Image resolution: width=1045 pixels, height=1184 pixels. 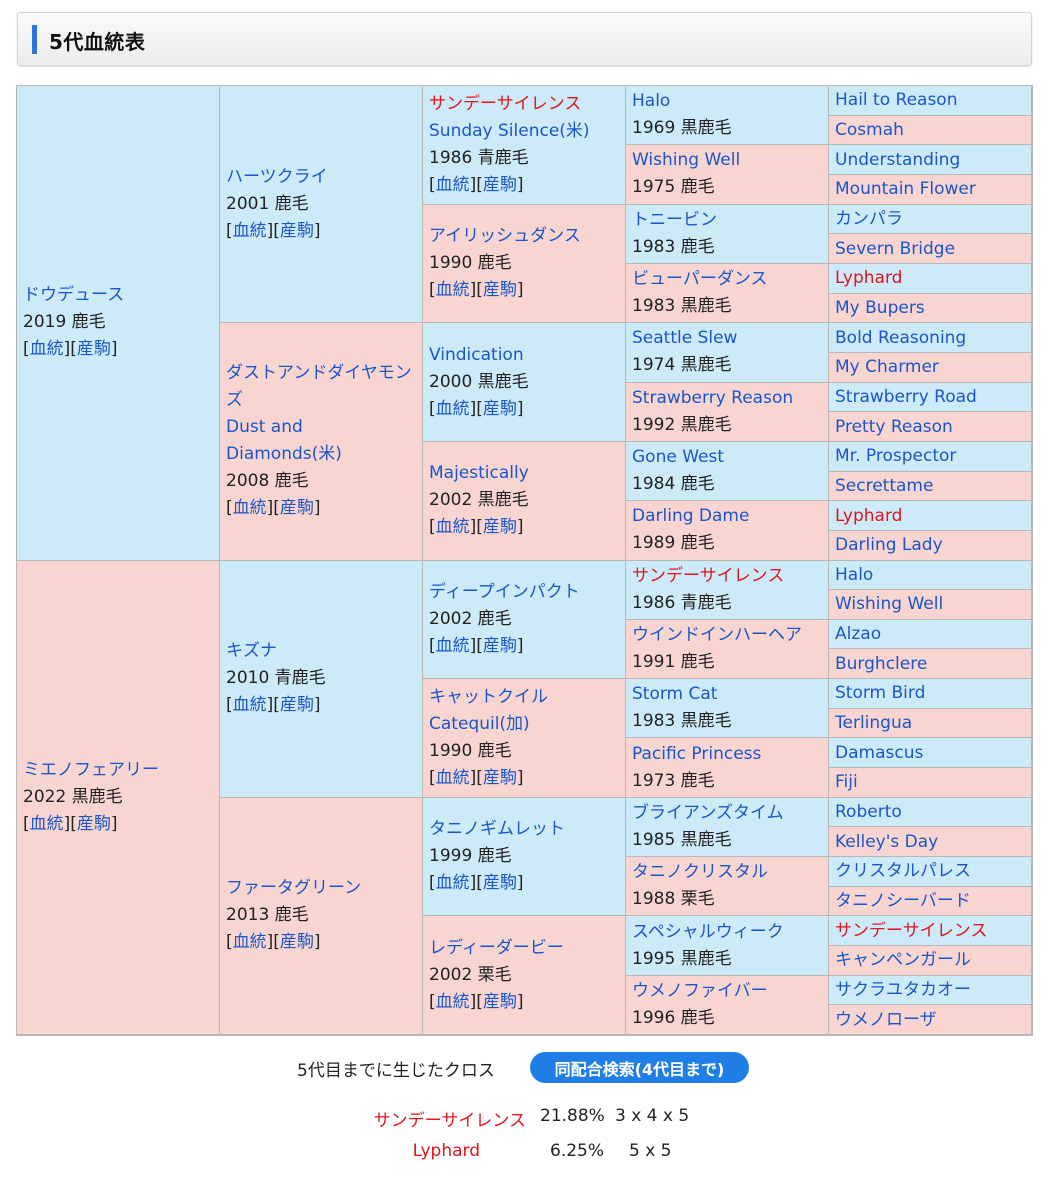 I want to click on horse-name-link: クリスタルパレス, so click(x=903, y=871).